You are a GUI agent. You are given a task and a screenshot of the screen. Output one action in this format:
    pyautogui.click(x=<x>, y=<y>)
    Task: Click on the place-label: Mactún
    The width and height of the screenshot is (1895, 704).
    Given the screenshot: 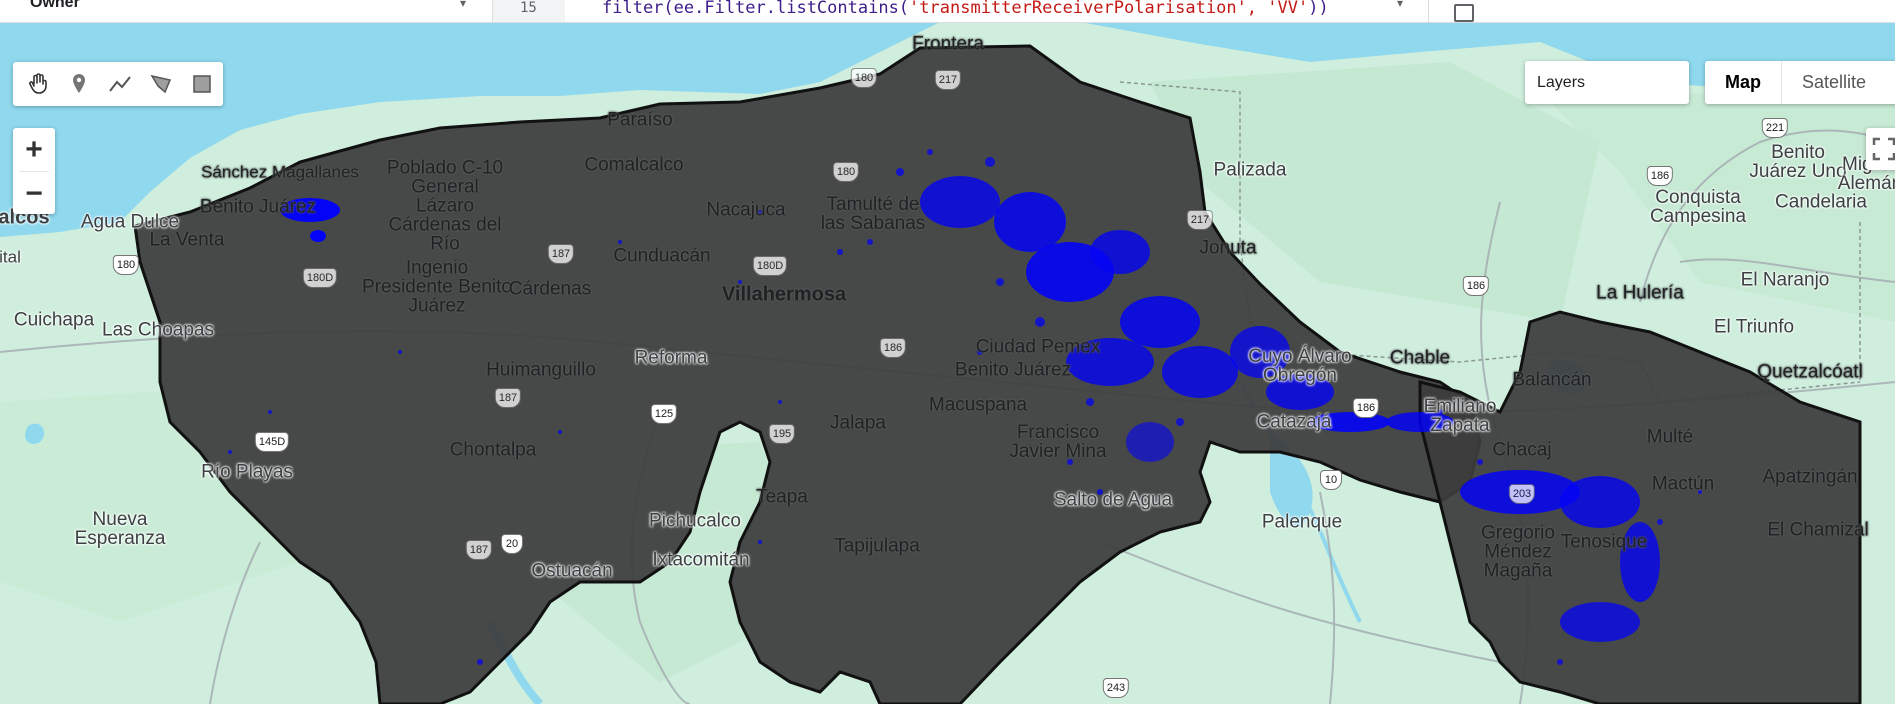 What is the action you would take?
    pyautogui.click(x=1683, y=484)
    